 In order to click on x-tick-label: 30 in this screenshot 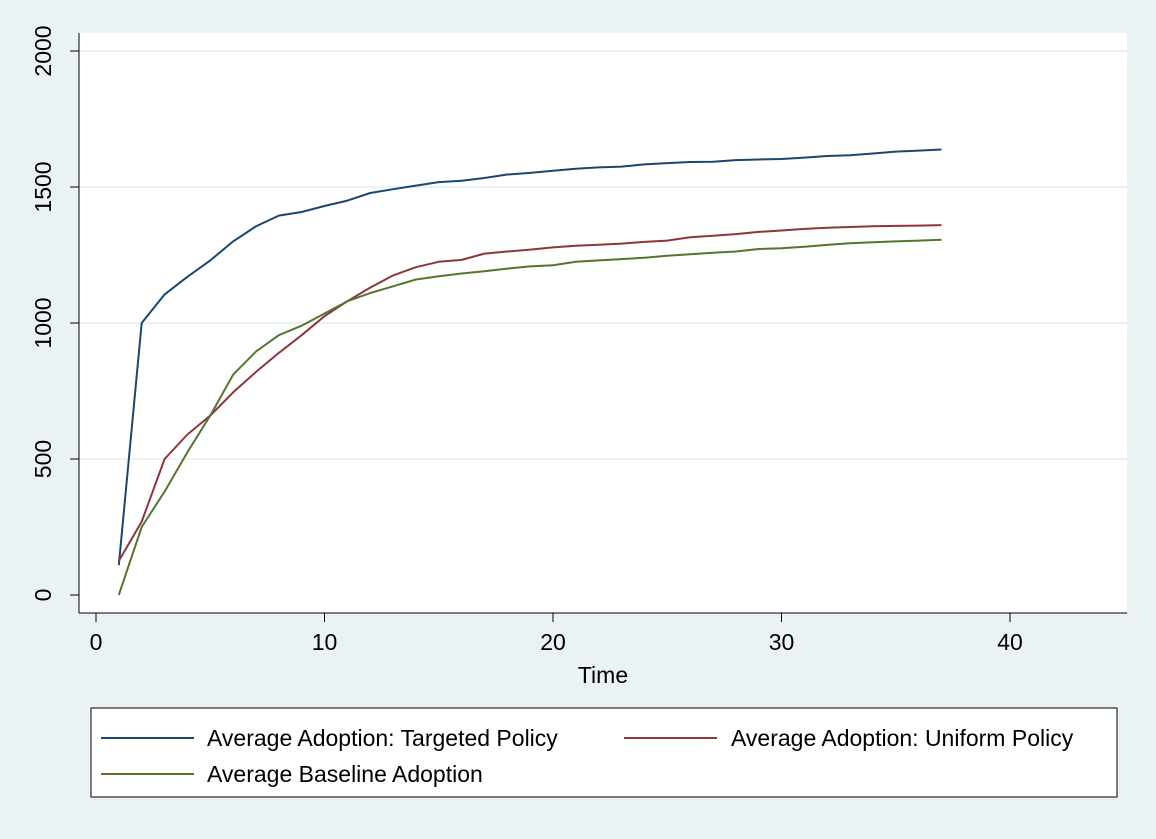, I will do `click(782, 642)`.